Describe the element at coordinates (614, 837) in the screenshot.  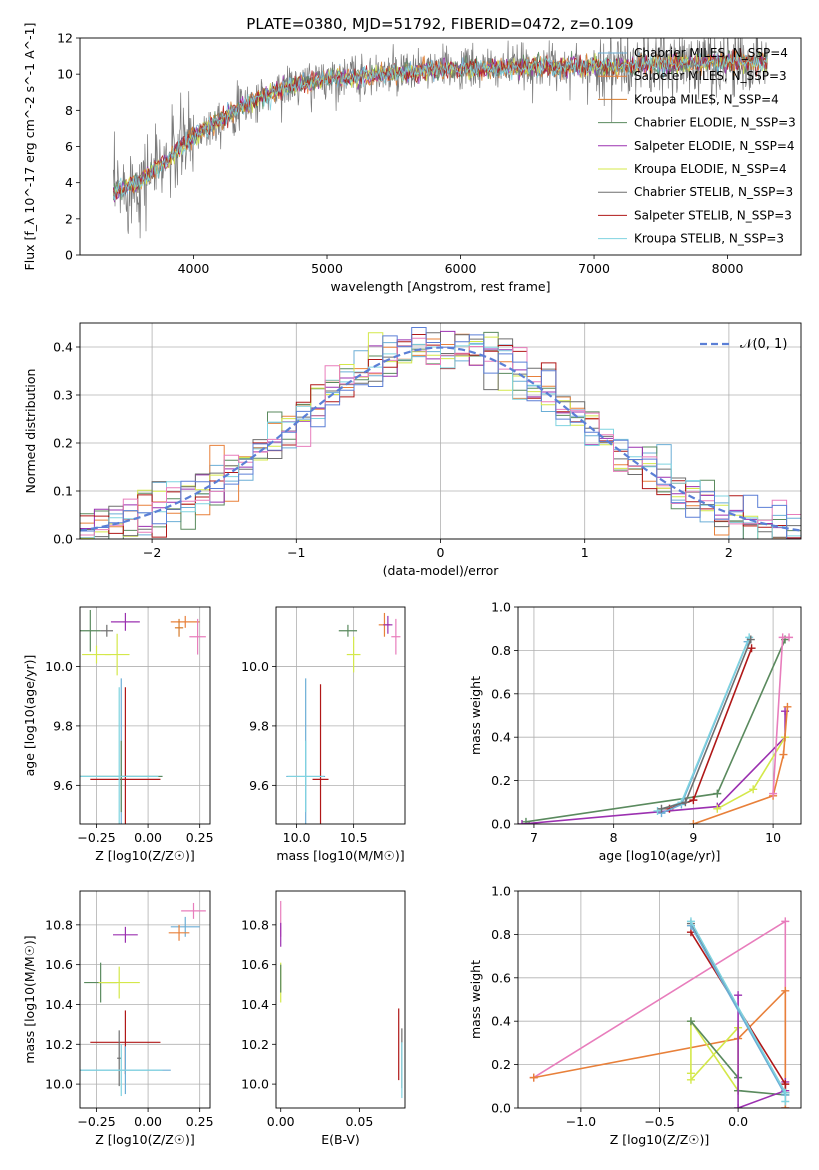
I see `x-tick-label: 8` at that location.